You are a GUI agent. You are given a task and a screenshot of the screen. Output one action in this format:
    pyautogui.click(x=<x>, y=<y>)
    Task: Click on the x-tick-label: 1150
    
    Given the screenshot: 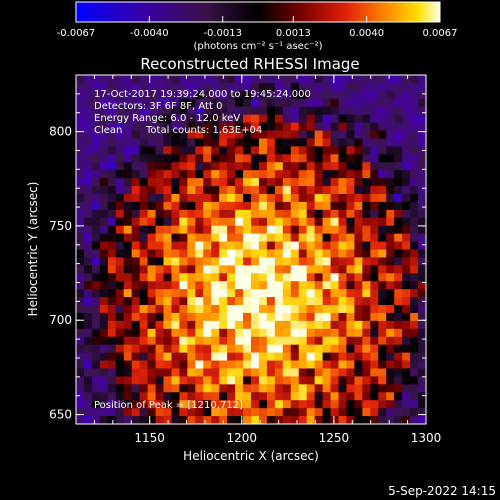 What is the action you would take?
    pyautogui.click(x=149, y=438)
    